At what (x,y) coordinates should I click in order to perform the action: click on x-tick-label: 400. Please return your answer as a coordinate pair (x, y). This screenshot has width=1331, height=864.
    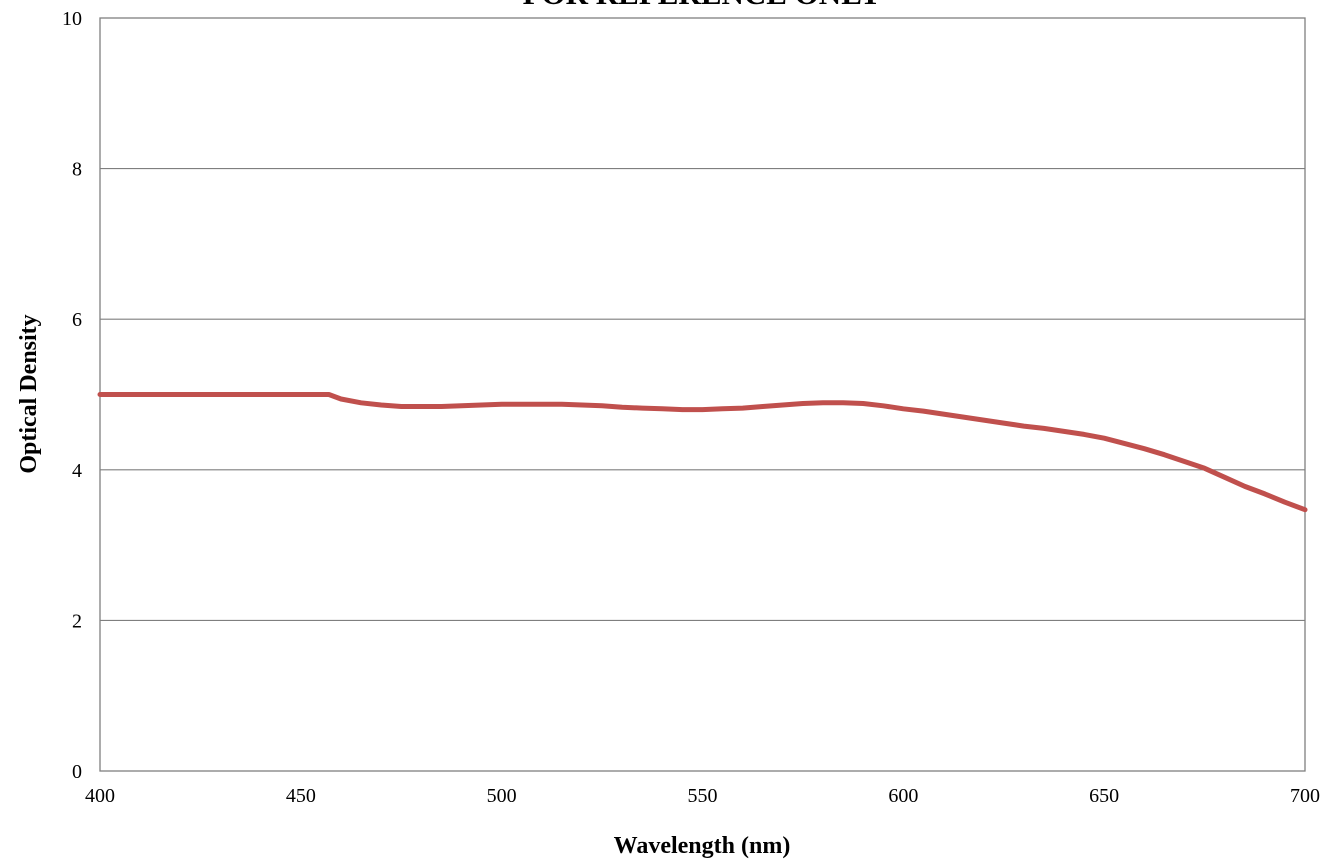
    Looking at the image, I should click on (100, 796).